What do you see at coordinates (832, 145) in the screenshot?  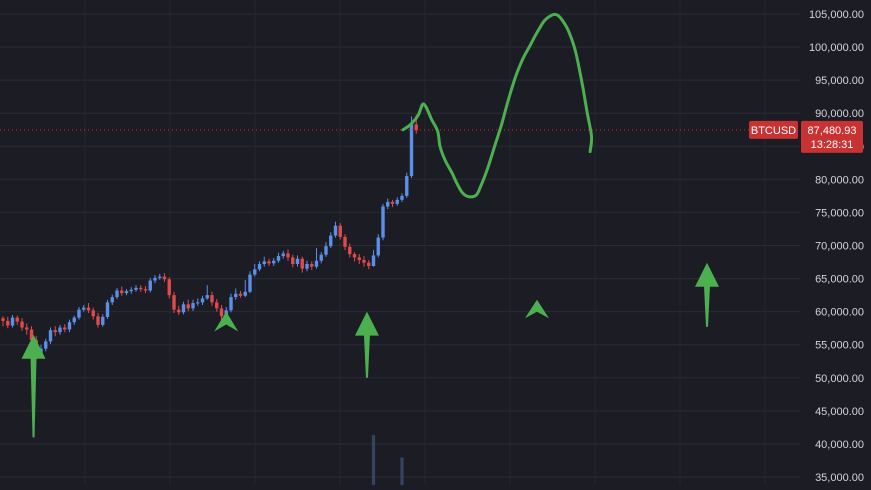 I see `countdown-label: 13:28:31` at bounding box center [832, 145].